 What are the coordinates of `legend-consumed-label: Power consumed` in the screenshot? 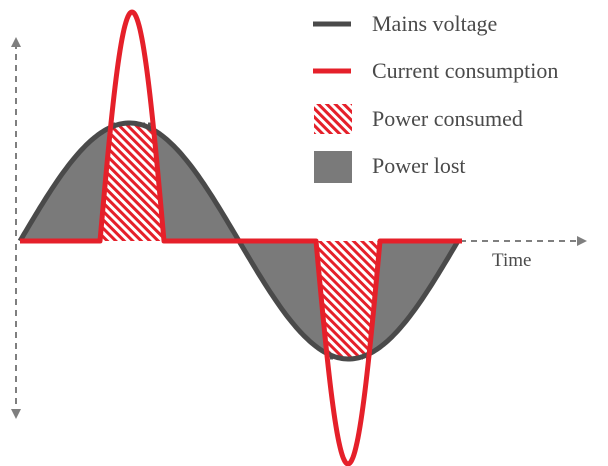 It's located at (447, 118).